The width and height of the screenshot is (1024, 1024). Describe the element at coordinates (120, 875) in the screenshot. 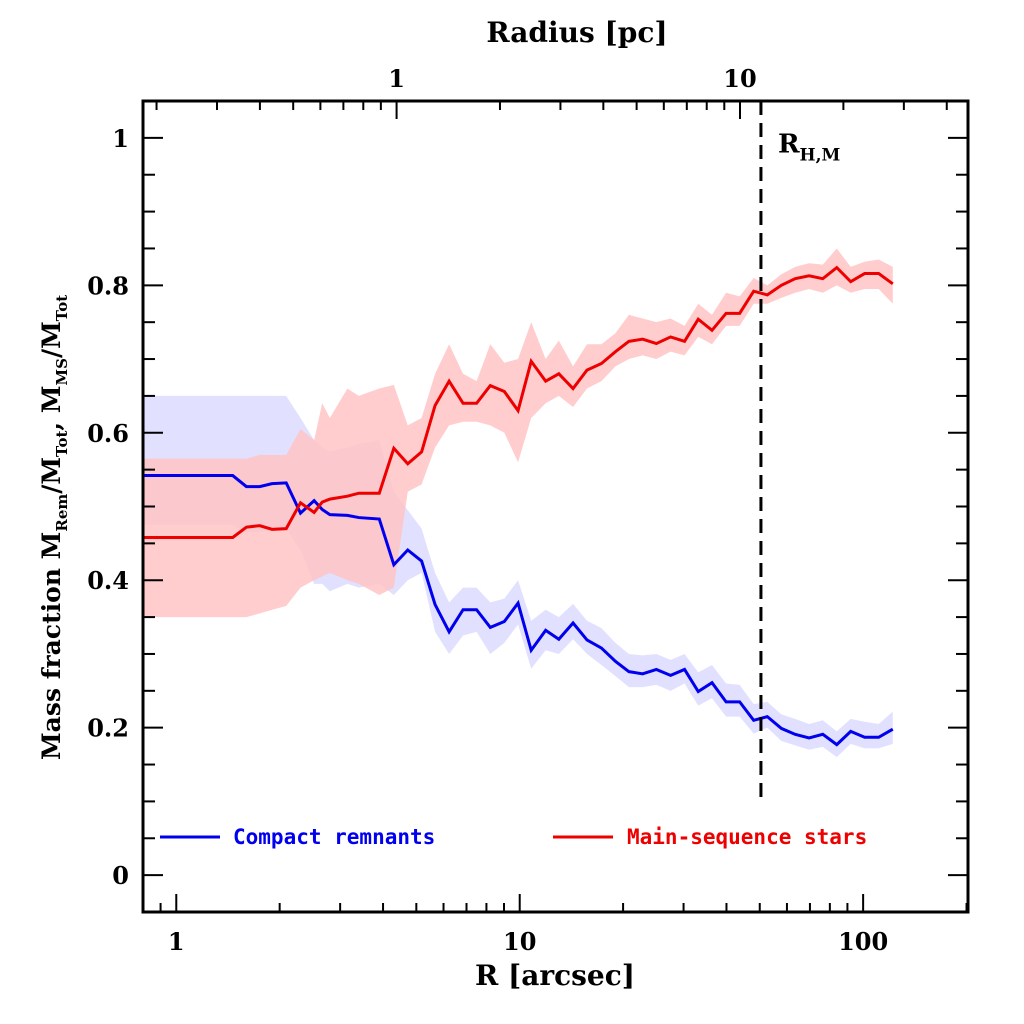

I see `y-tick-label: 0` at that location.